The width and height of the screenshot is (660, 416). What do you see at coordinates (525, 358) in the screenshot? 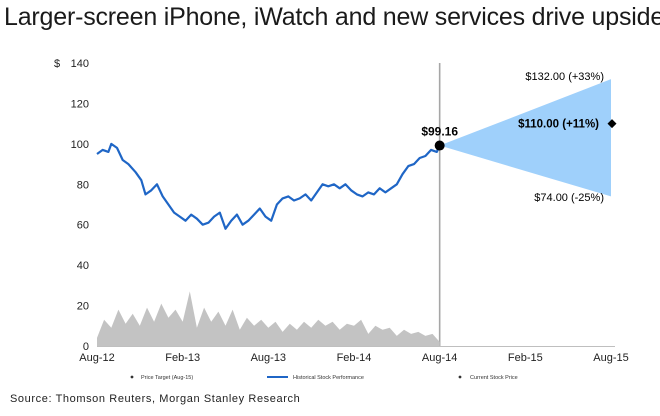
I see `x-tick-label: Feb-15` at bounding box center [525, 358].